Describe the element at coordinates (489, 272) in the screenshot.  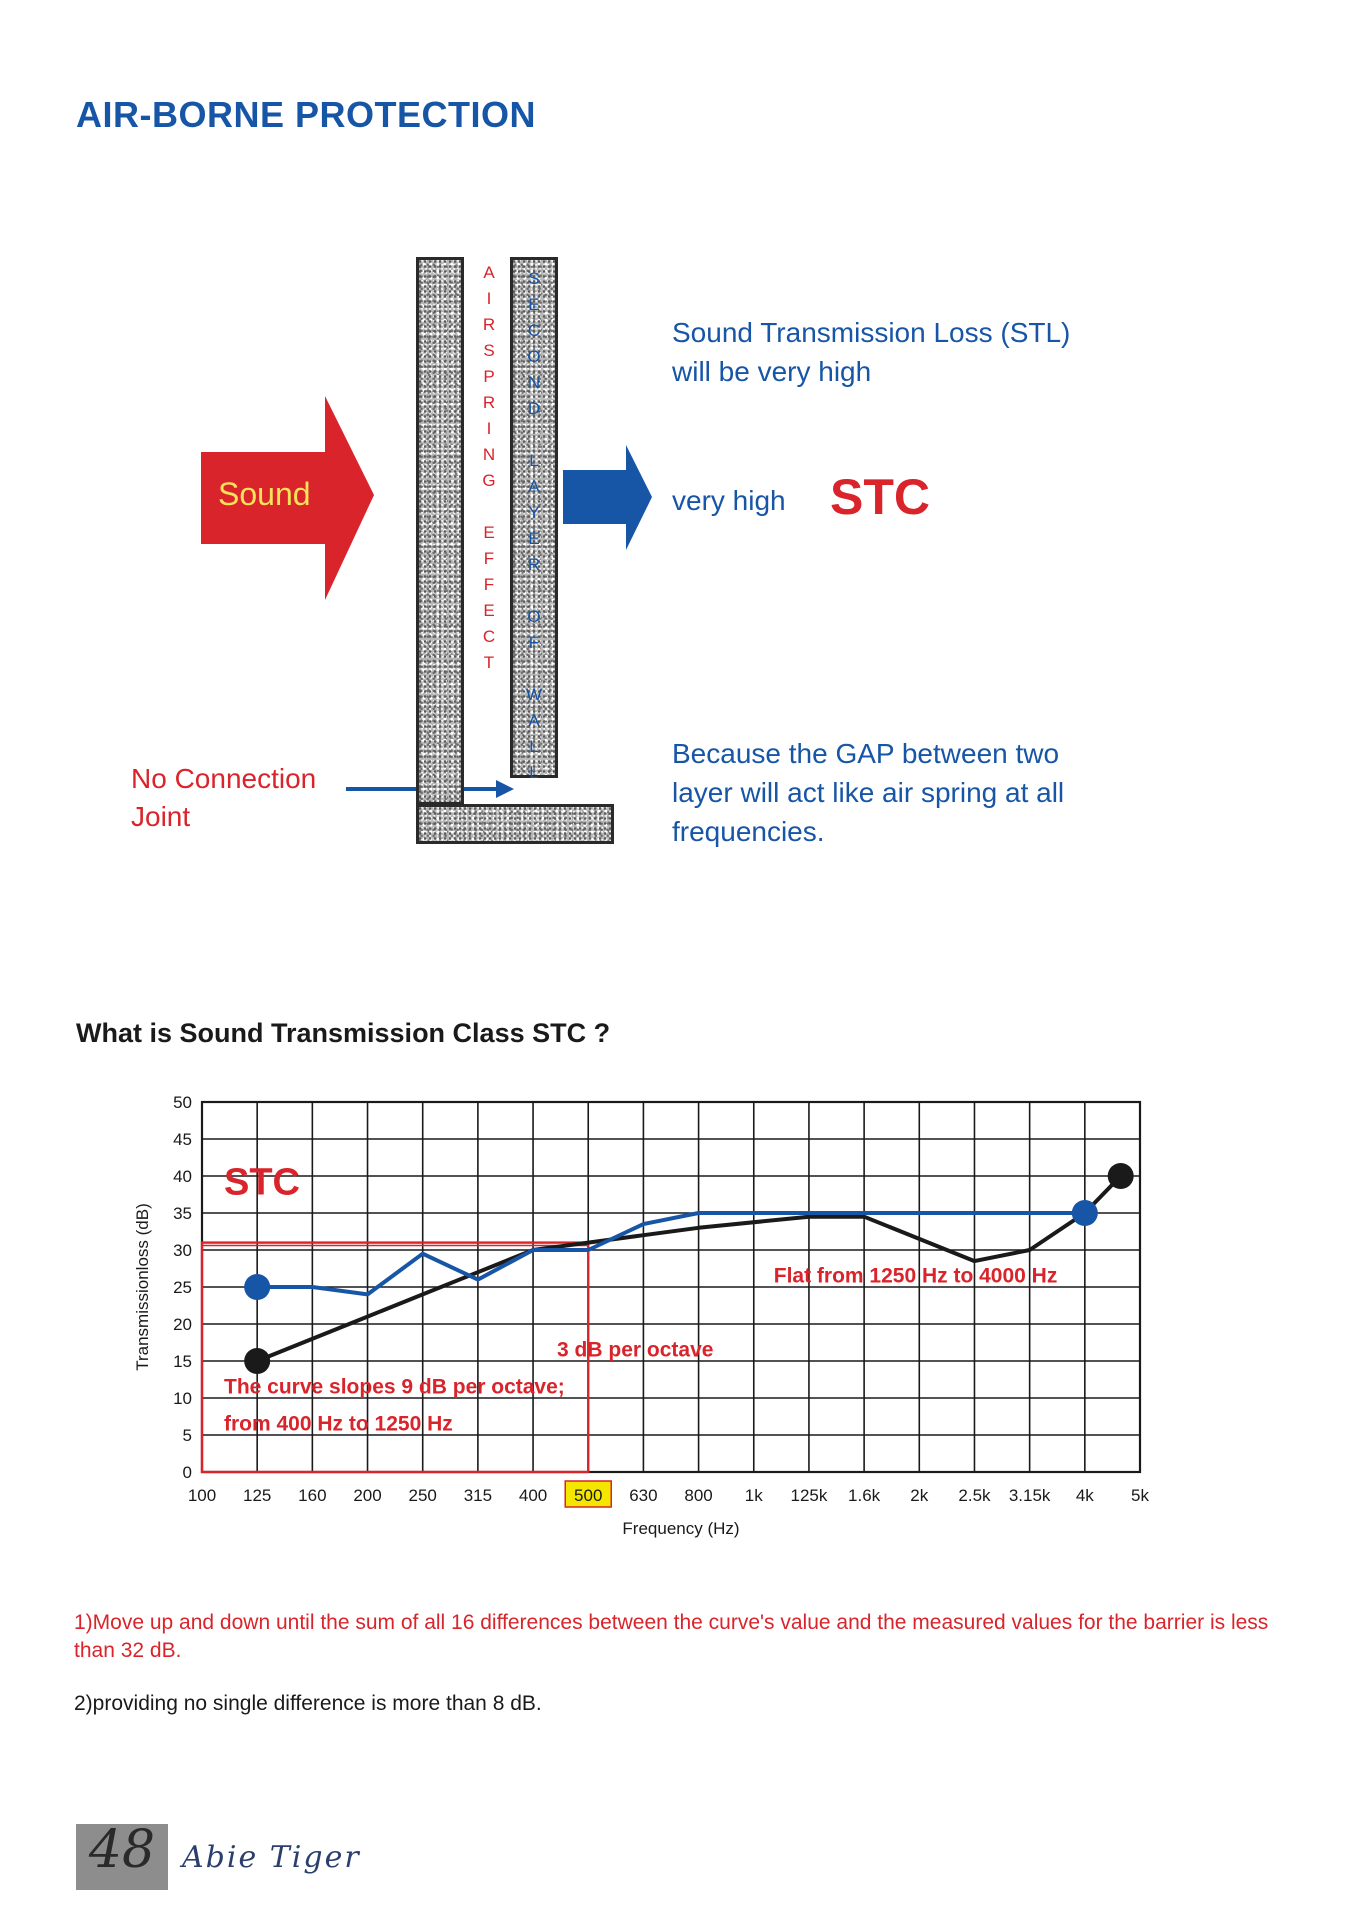
I see `airspring-letter: A` at that location.